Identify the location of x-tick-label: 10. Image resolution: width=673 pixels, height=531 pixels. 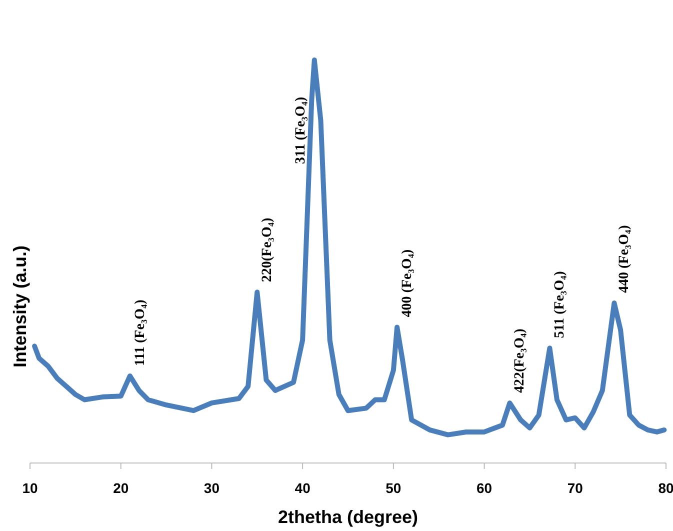
(30, 488).